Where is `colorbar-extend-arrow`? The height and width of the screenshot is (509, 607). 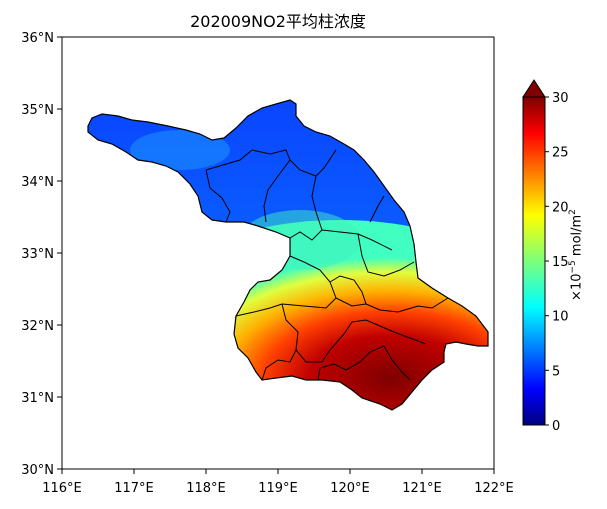
colorbar-extend-arrow is located at coordinates (534, 88).